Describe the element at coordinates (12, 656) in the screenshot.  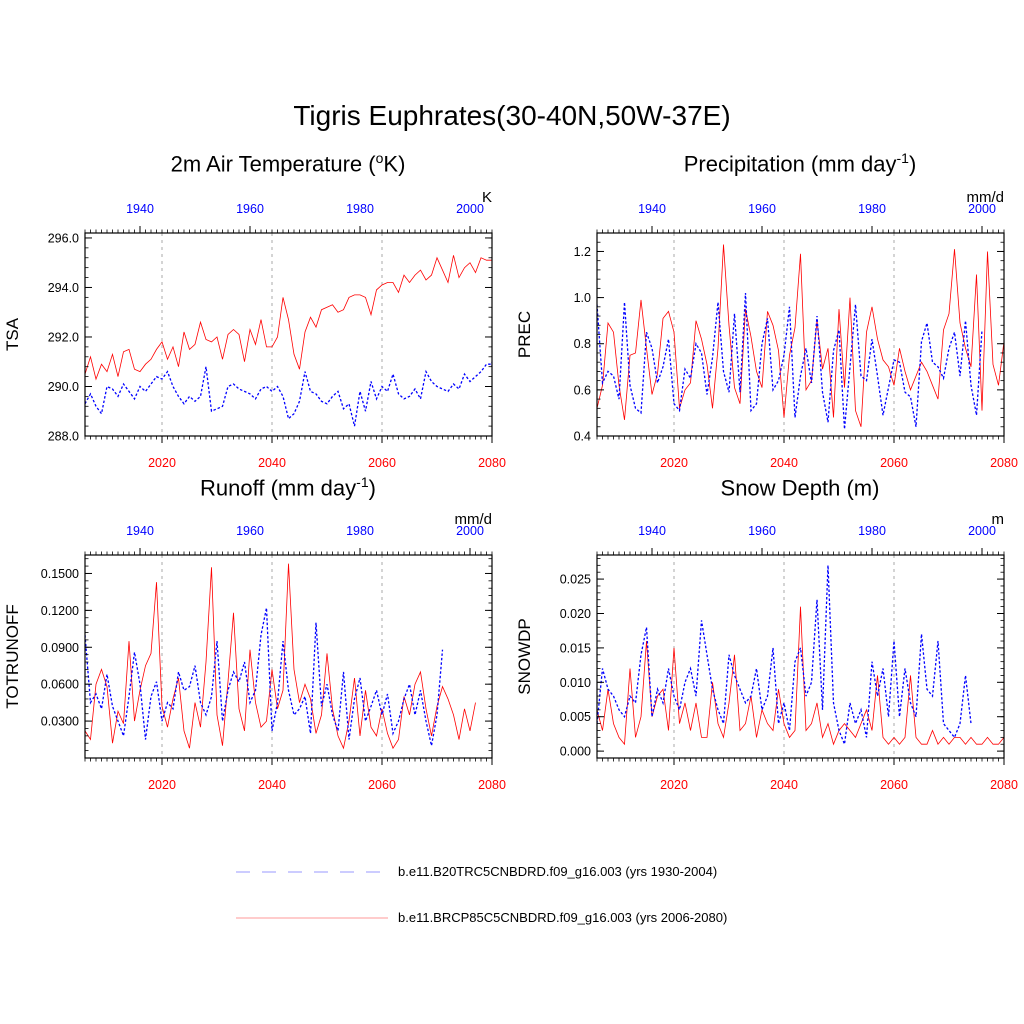
I see `runoff-ylabel: TOTRUNOFF` at that location.